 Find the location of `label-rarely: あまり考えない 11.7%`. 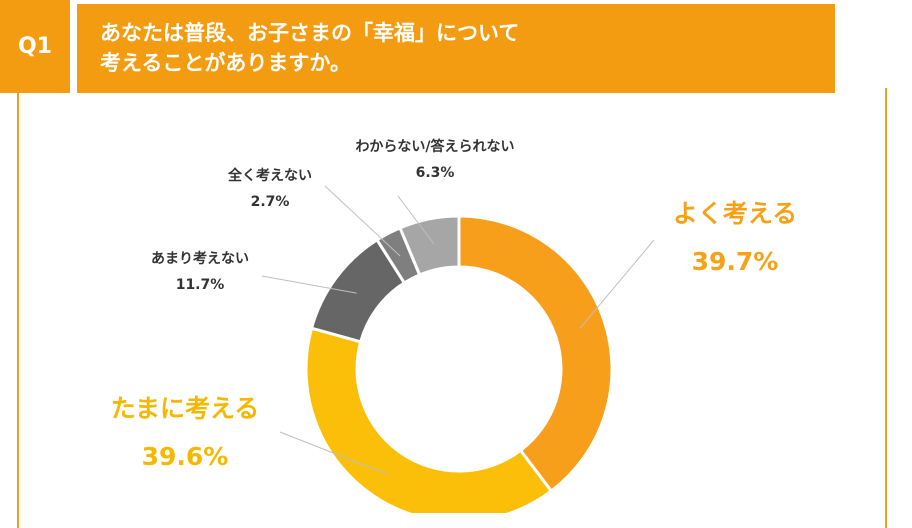

label-rarely: あまり考えない 11.7% is located at coordinates (200, 272).